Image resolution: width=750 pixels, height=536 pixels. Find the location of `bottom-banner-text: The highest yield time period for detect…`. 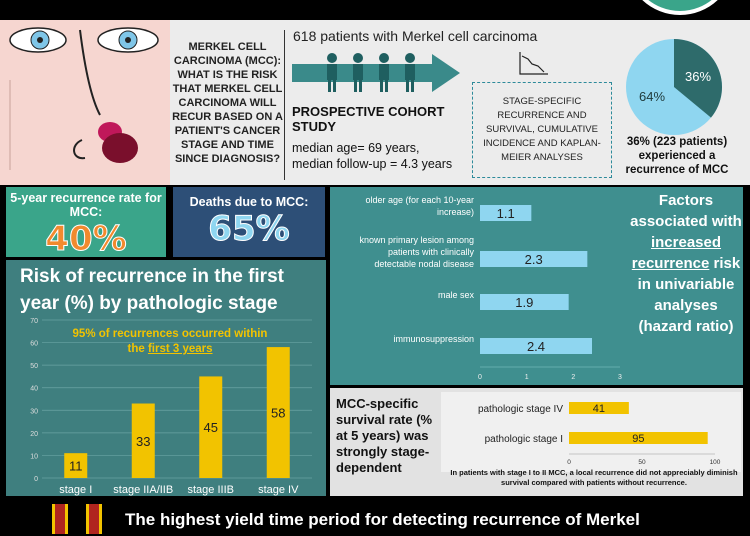

bottom-banner-text: The highest yield time period for detect… is located at coordinates (382, 519).